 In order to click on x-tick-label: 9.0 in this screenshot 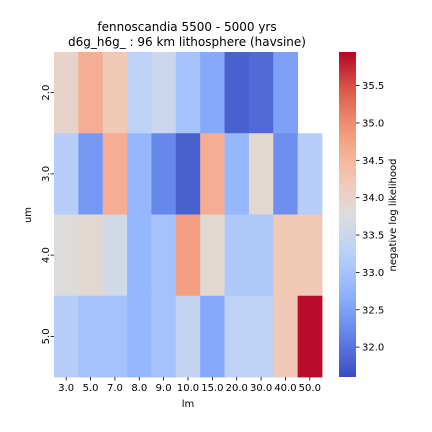, I will do `click(164, 388)`.